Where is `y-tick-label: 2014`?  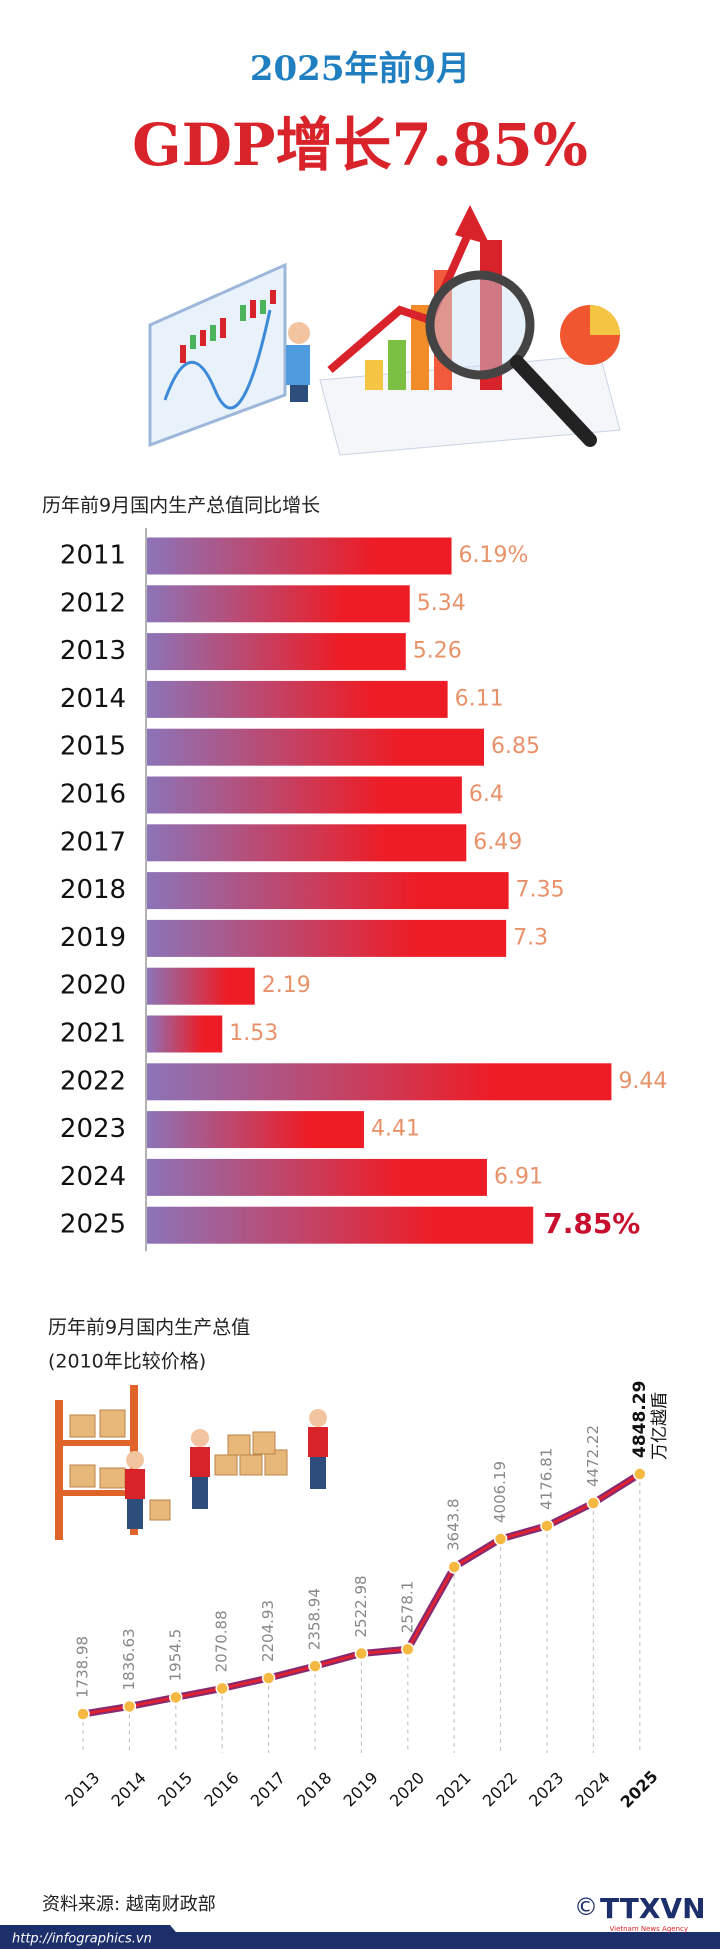 y-tick-label: 2014 is located at coordinates (93, 699).